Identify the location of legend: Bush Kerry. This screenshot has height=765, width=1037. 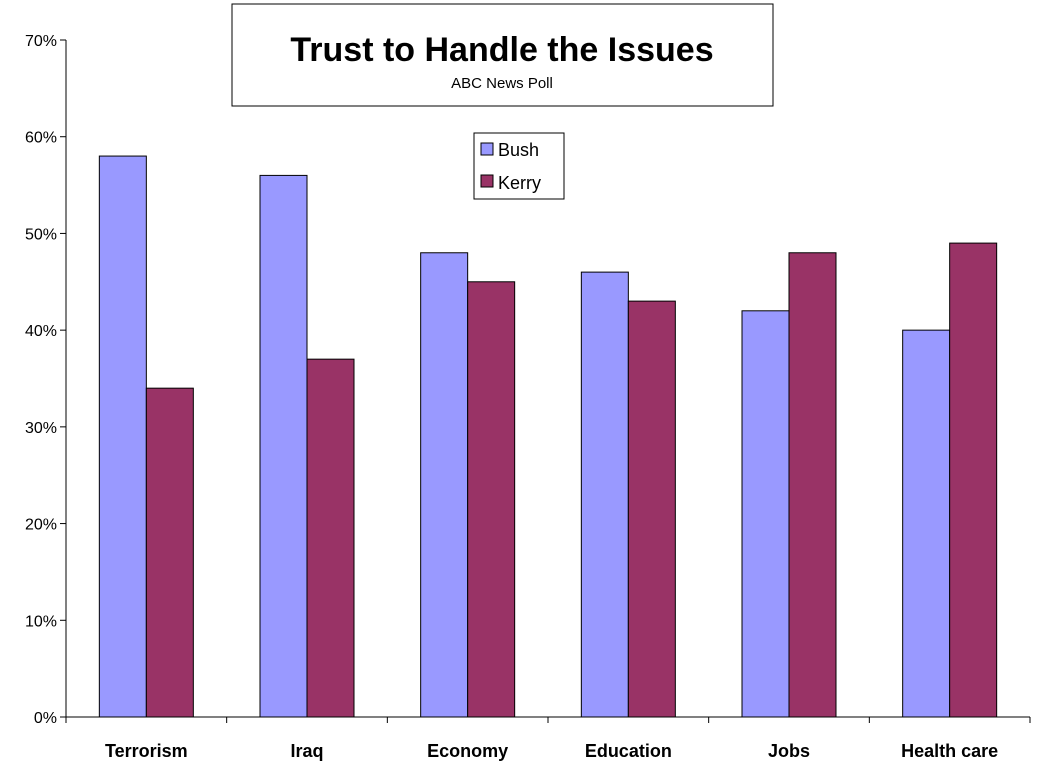
(519, 166).